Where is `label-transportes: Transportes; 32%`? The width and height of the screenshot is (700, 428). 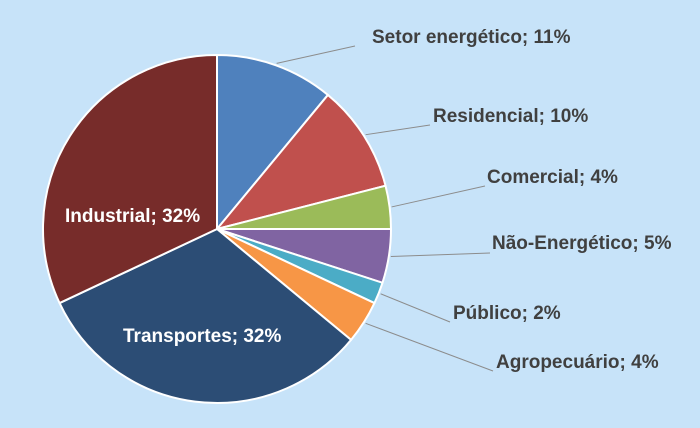
label-transportes: Transportes; 32% is located at coordinates (202, 336).